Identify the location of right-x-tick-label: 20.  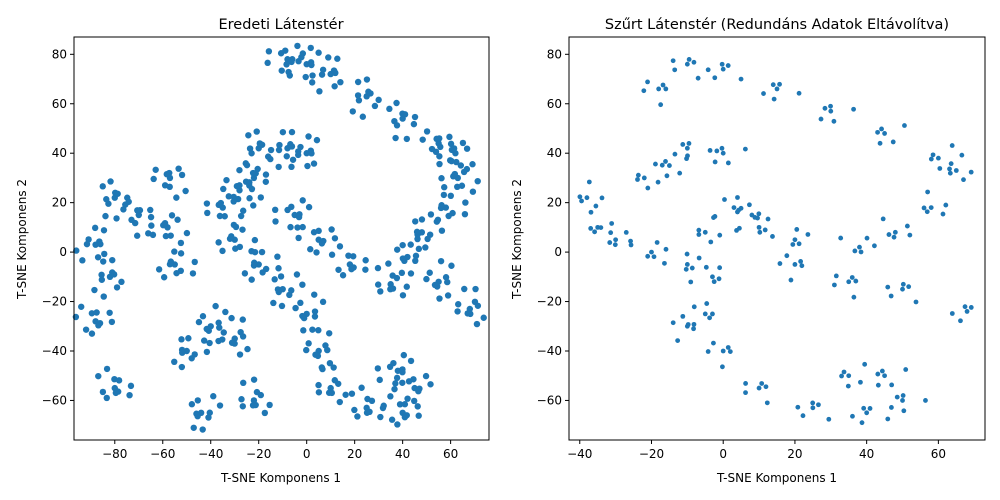
(794, 454).